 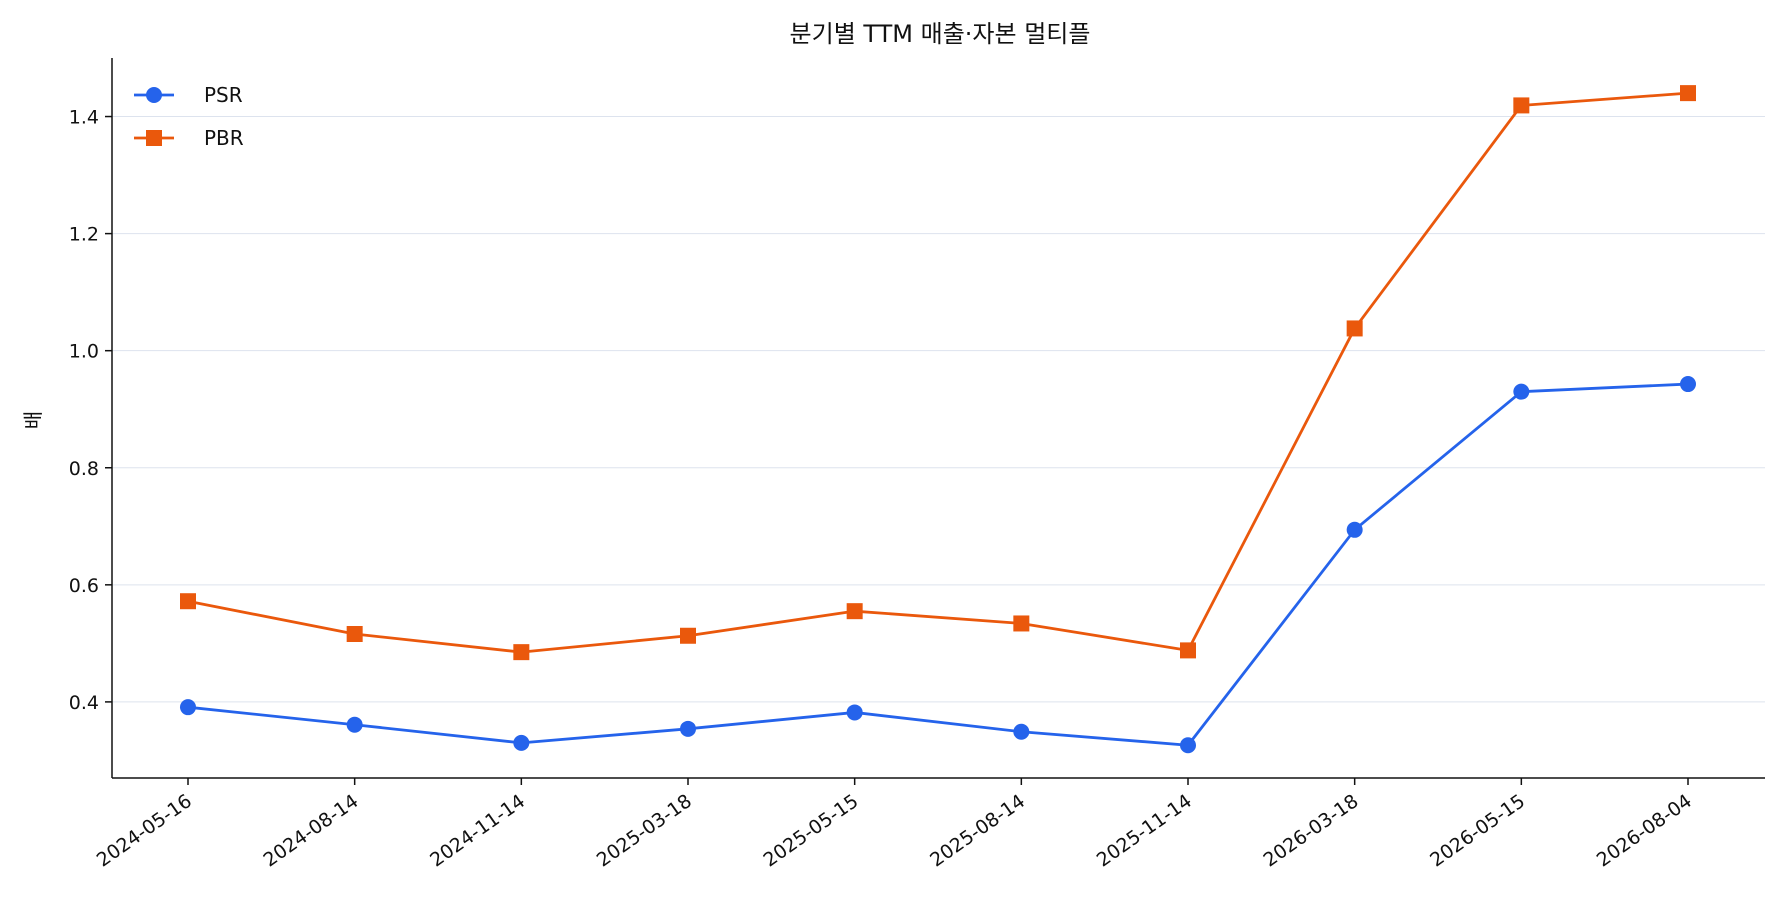 I want to click on y-axis-label: 배, so click(x=33, y=420).